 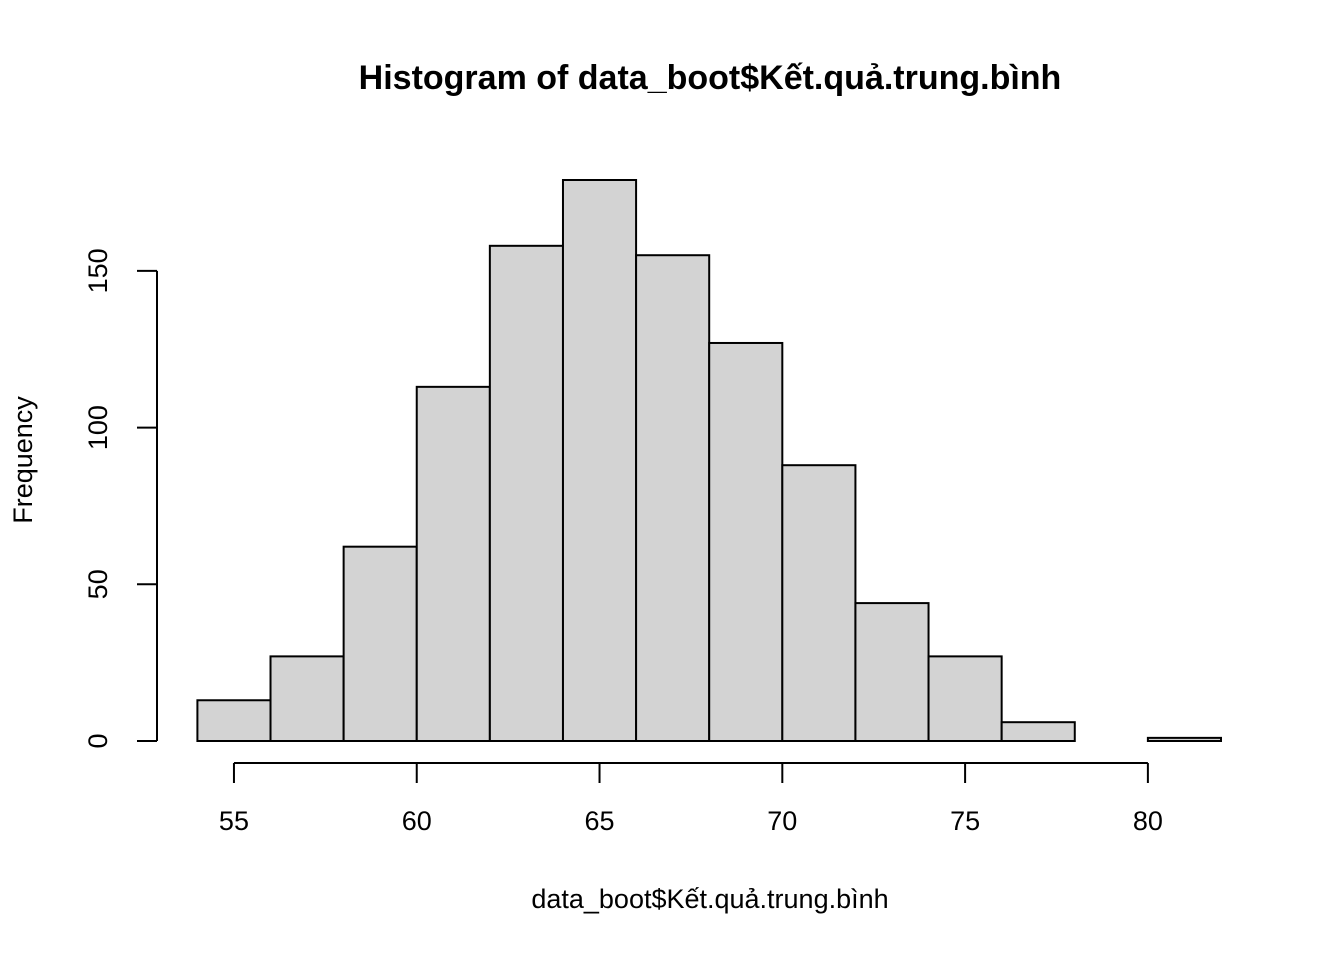 I want to click on y-tick-label: 50, so click(x=98, y=584).